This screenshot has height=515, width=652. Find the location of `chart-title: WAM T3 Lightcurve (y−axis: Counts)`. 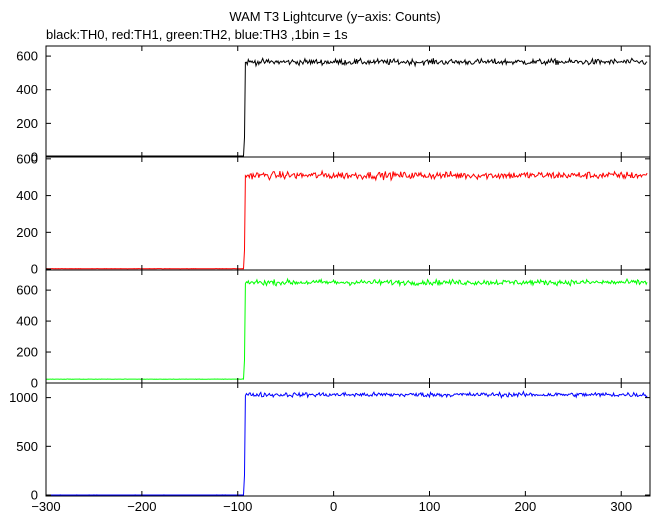

chart-title: WAM T3 Lightcurve (y−axis: Counts) is located at coordinates (334, 16).